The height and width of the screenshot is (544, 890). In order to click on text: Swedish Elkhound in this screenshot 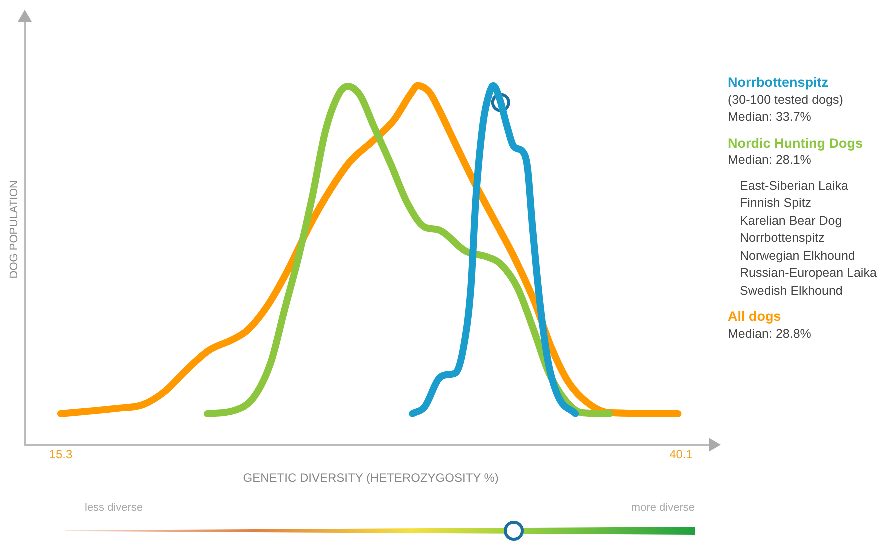, I will do `click(791, 291)`.